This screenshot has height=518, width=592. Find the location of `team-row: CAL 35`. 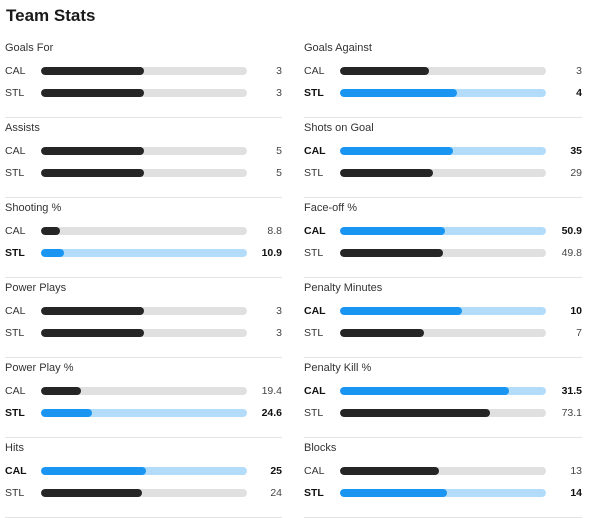

team-row: CAL 35 is located at coordinates (443, 151).